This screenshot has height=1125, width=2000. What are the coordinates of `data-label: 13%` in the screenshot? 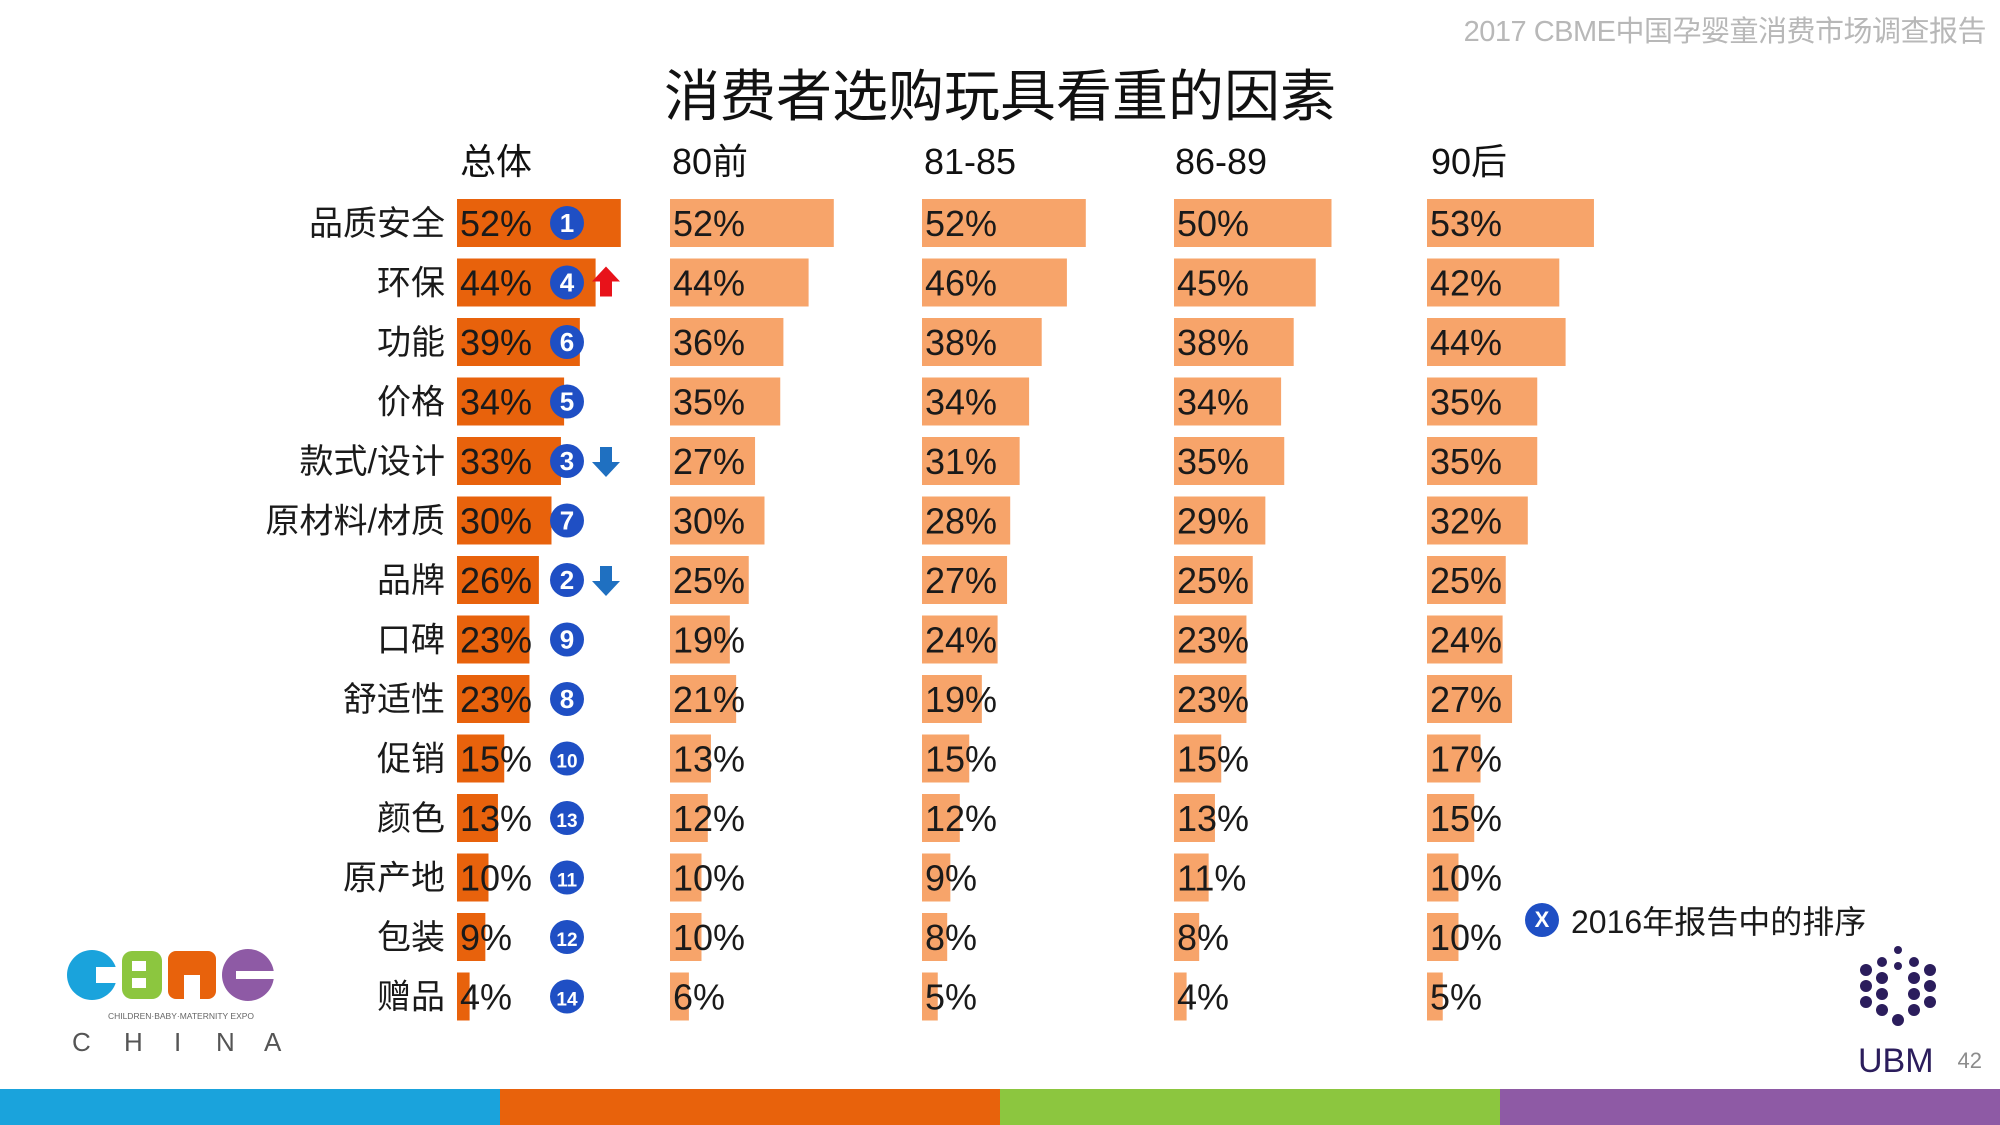 It's located at (709, 759).